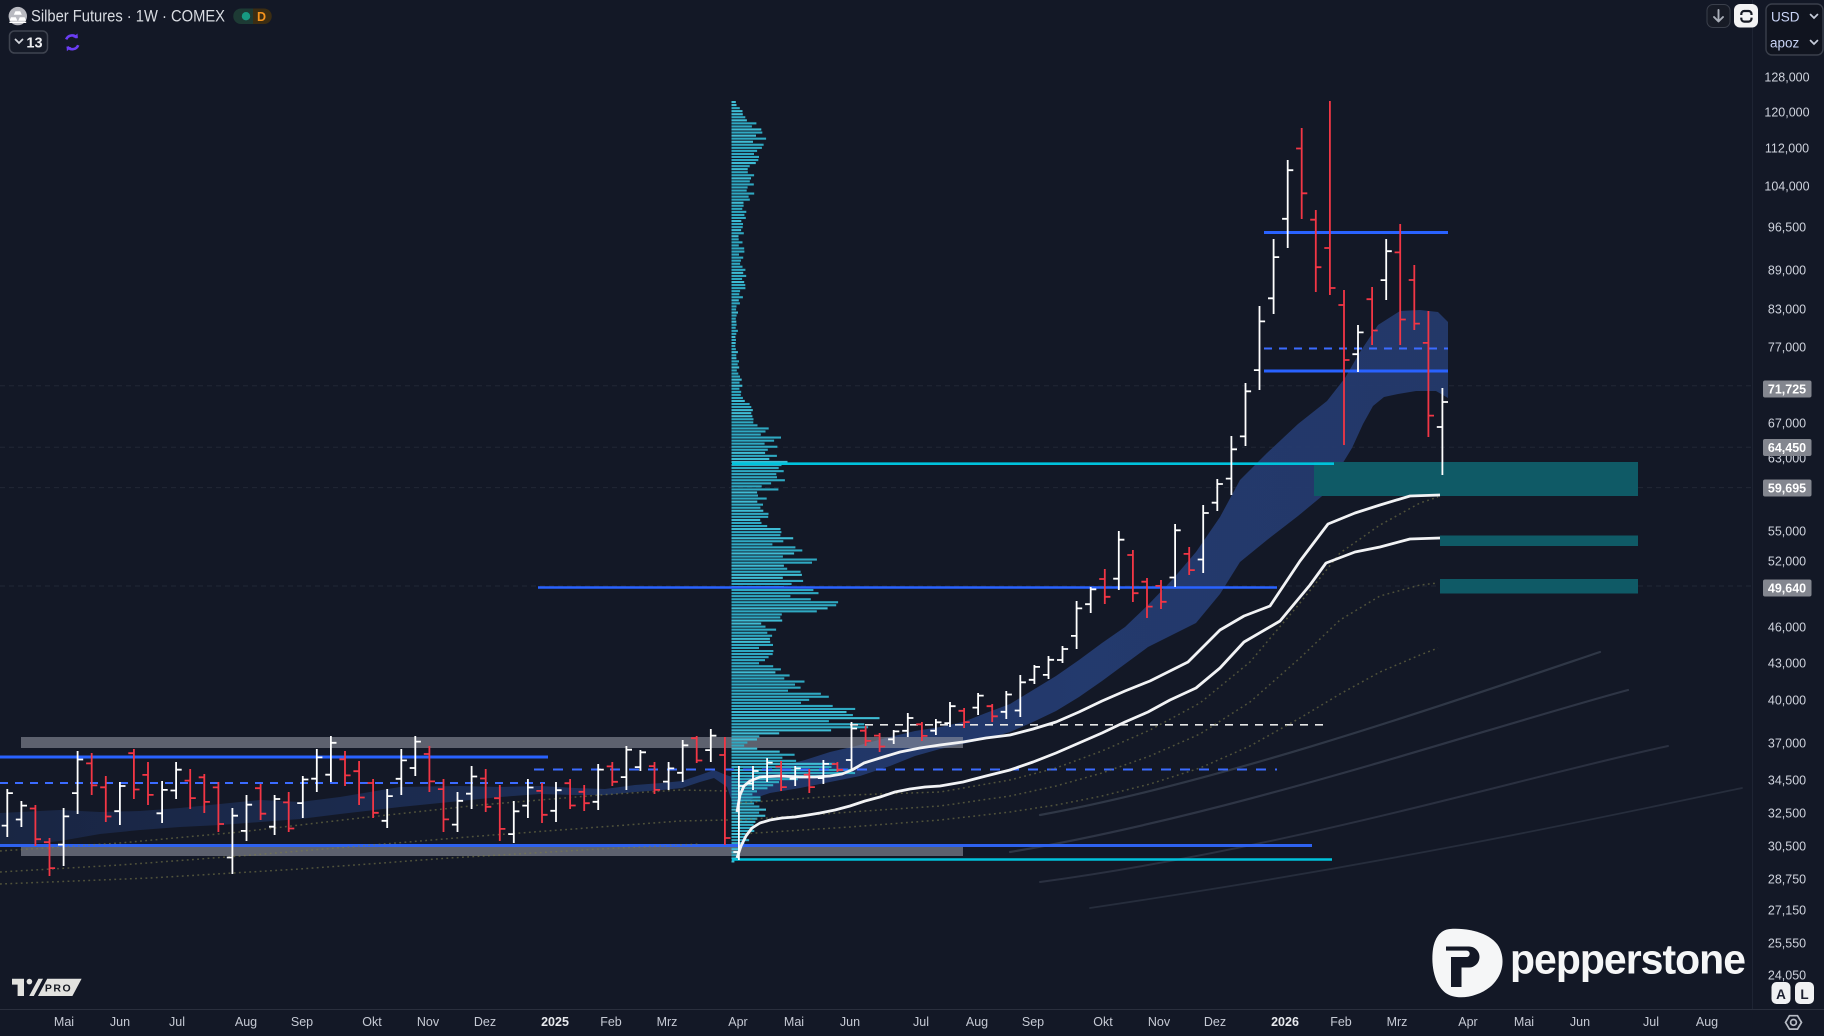 The height and width of the screenshot is (1036, 1824). What do you see at coordinates (1285, 1022) in the screenshot?
I see `svg-text: 2026` at bounding box center [1285, 1022].